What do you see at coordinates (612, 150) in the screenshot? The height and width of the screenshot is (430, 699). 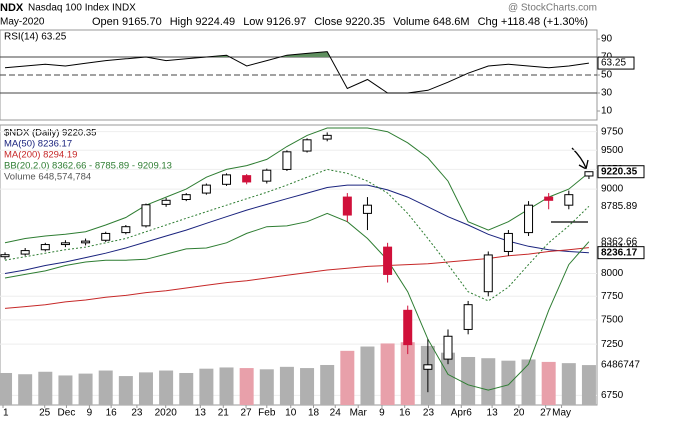 I see `y-tick-label: 9500` at bounding box center [612, 150].